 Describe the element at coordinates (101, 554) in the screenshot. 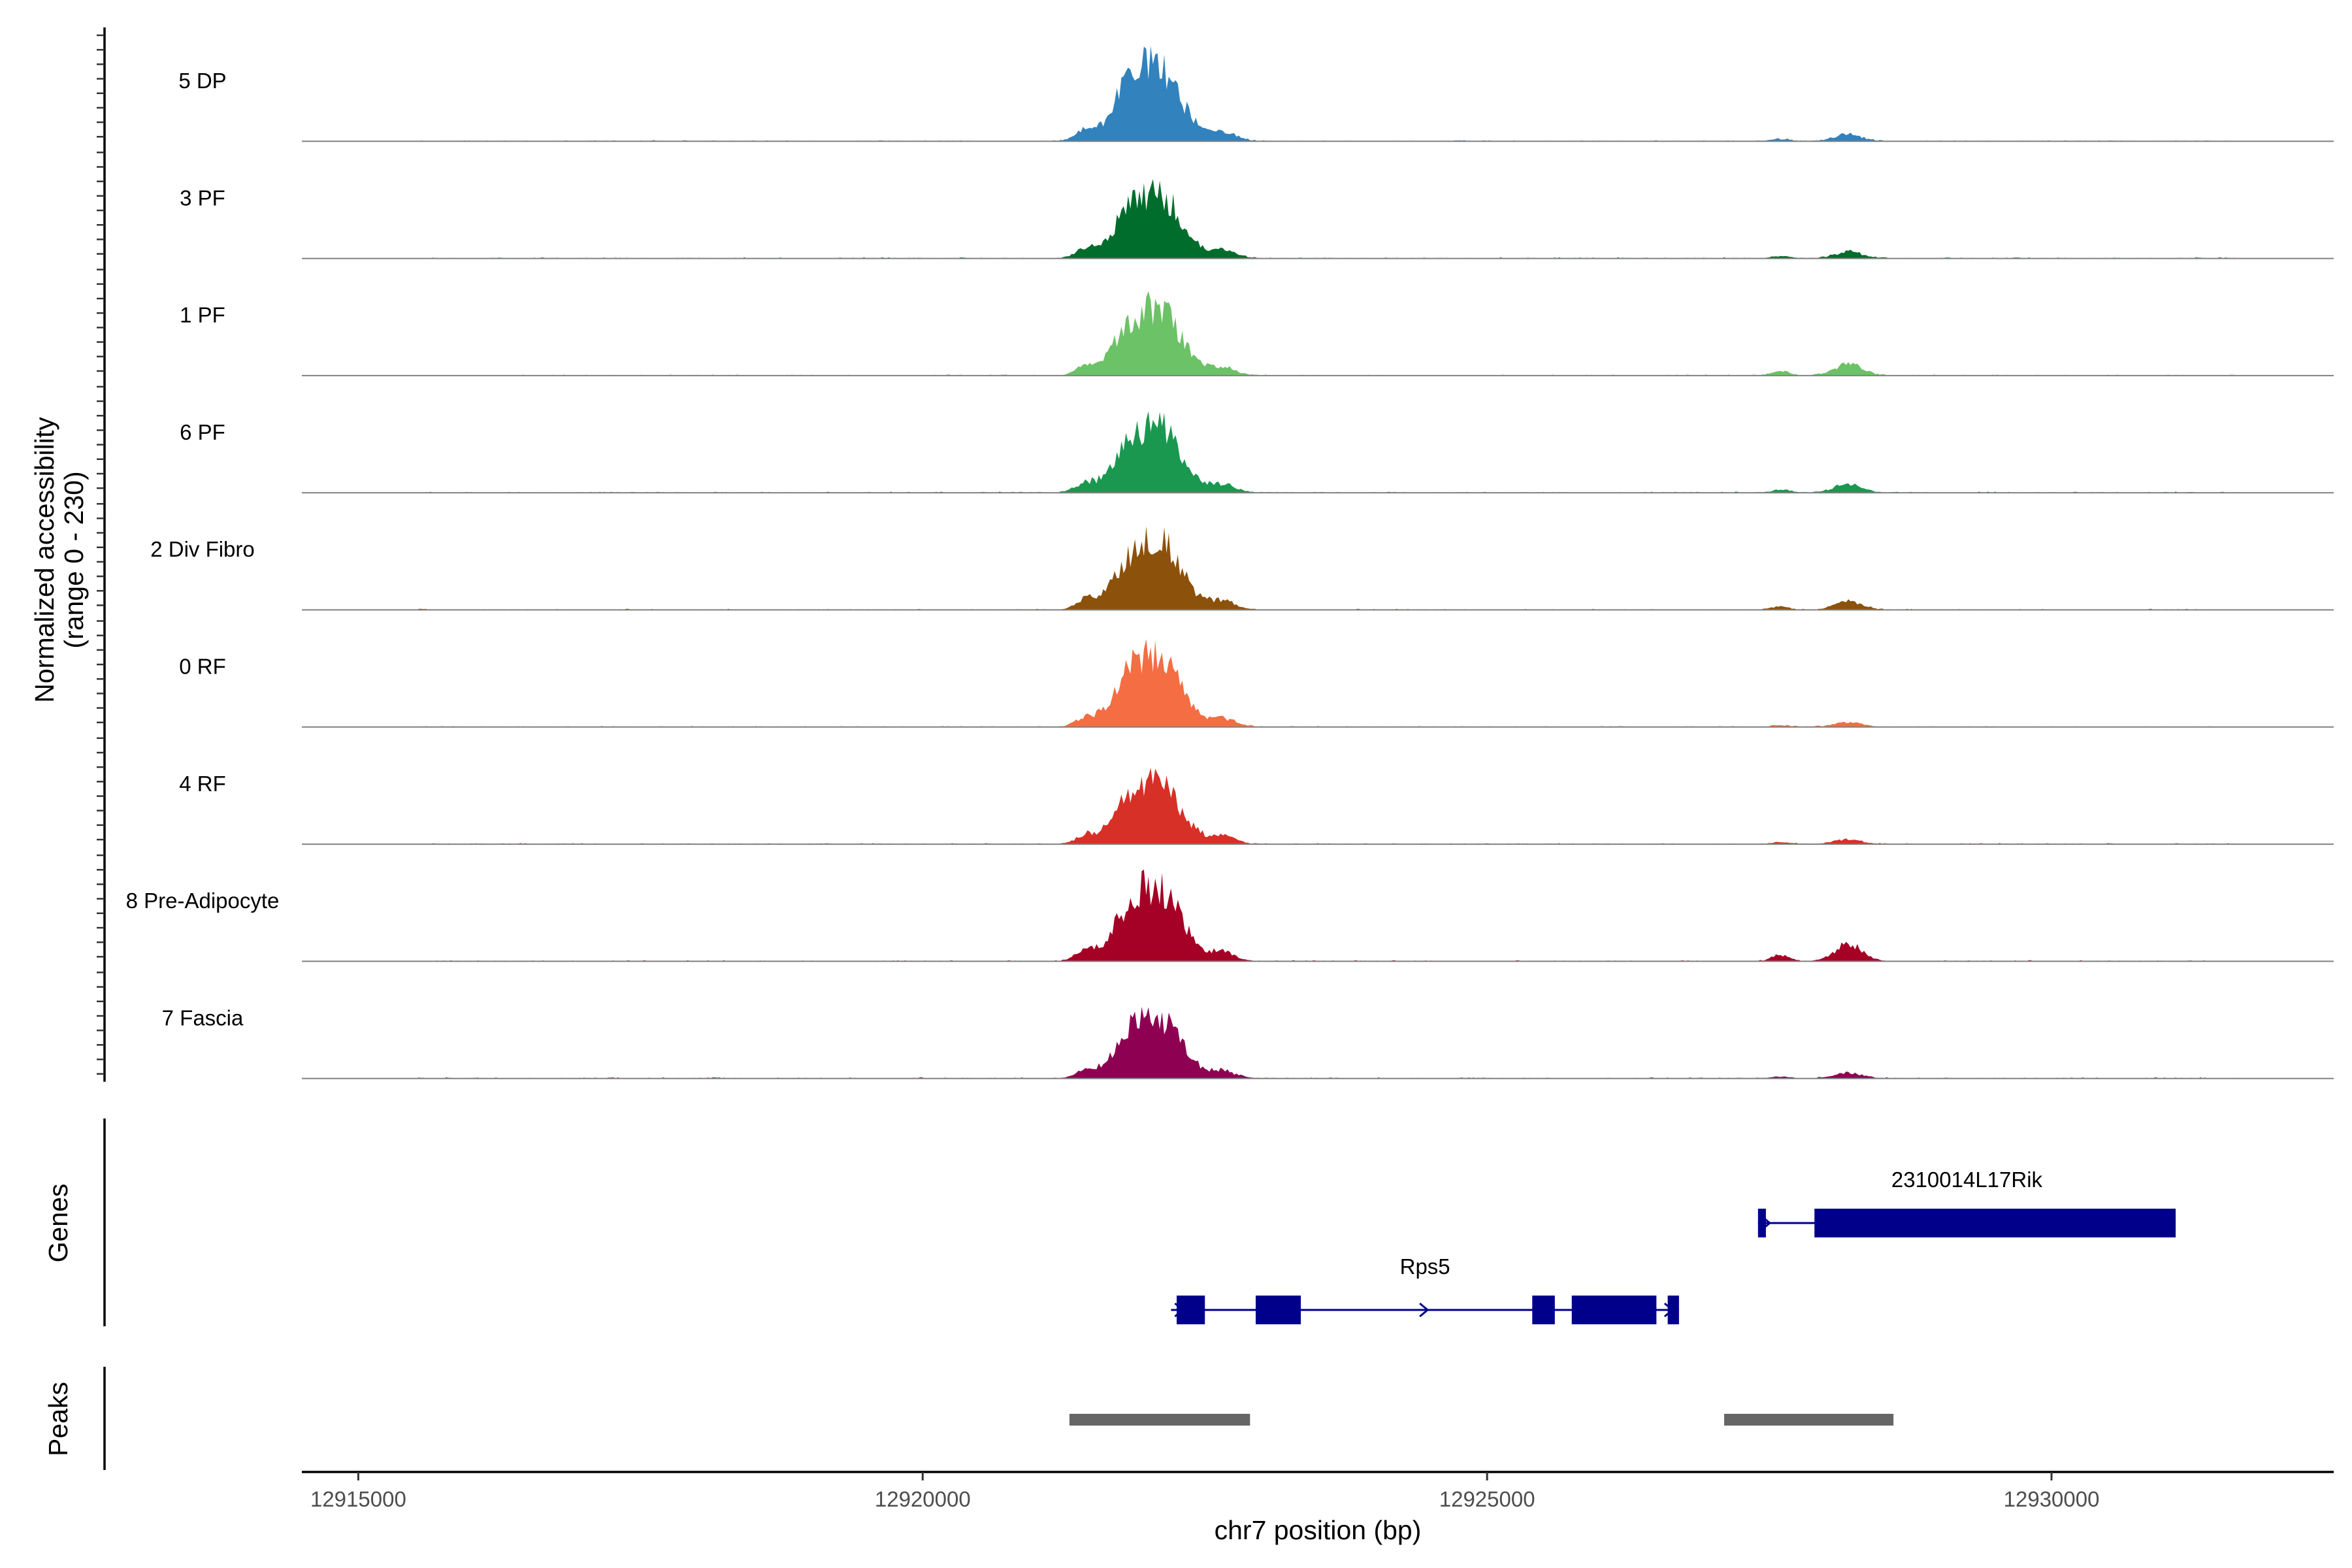

I see `y-axis` at that location.